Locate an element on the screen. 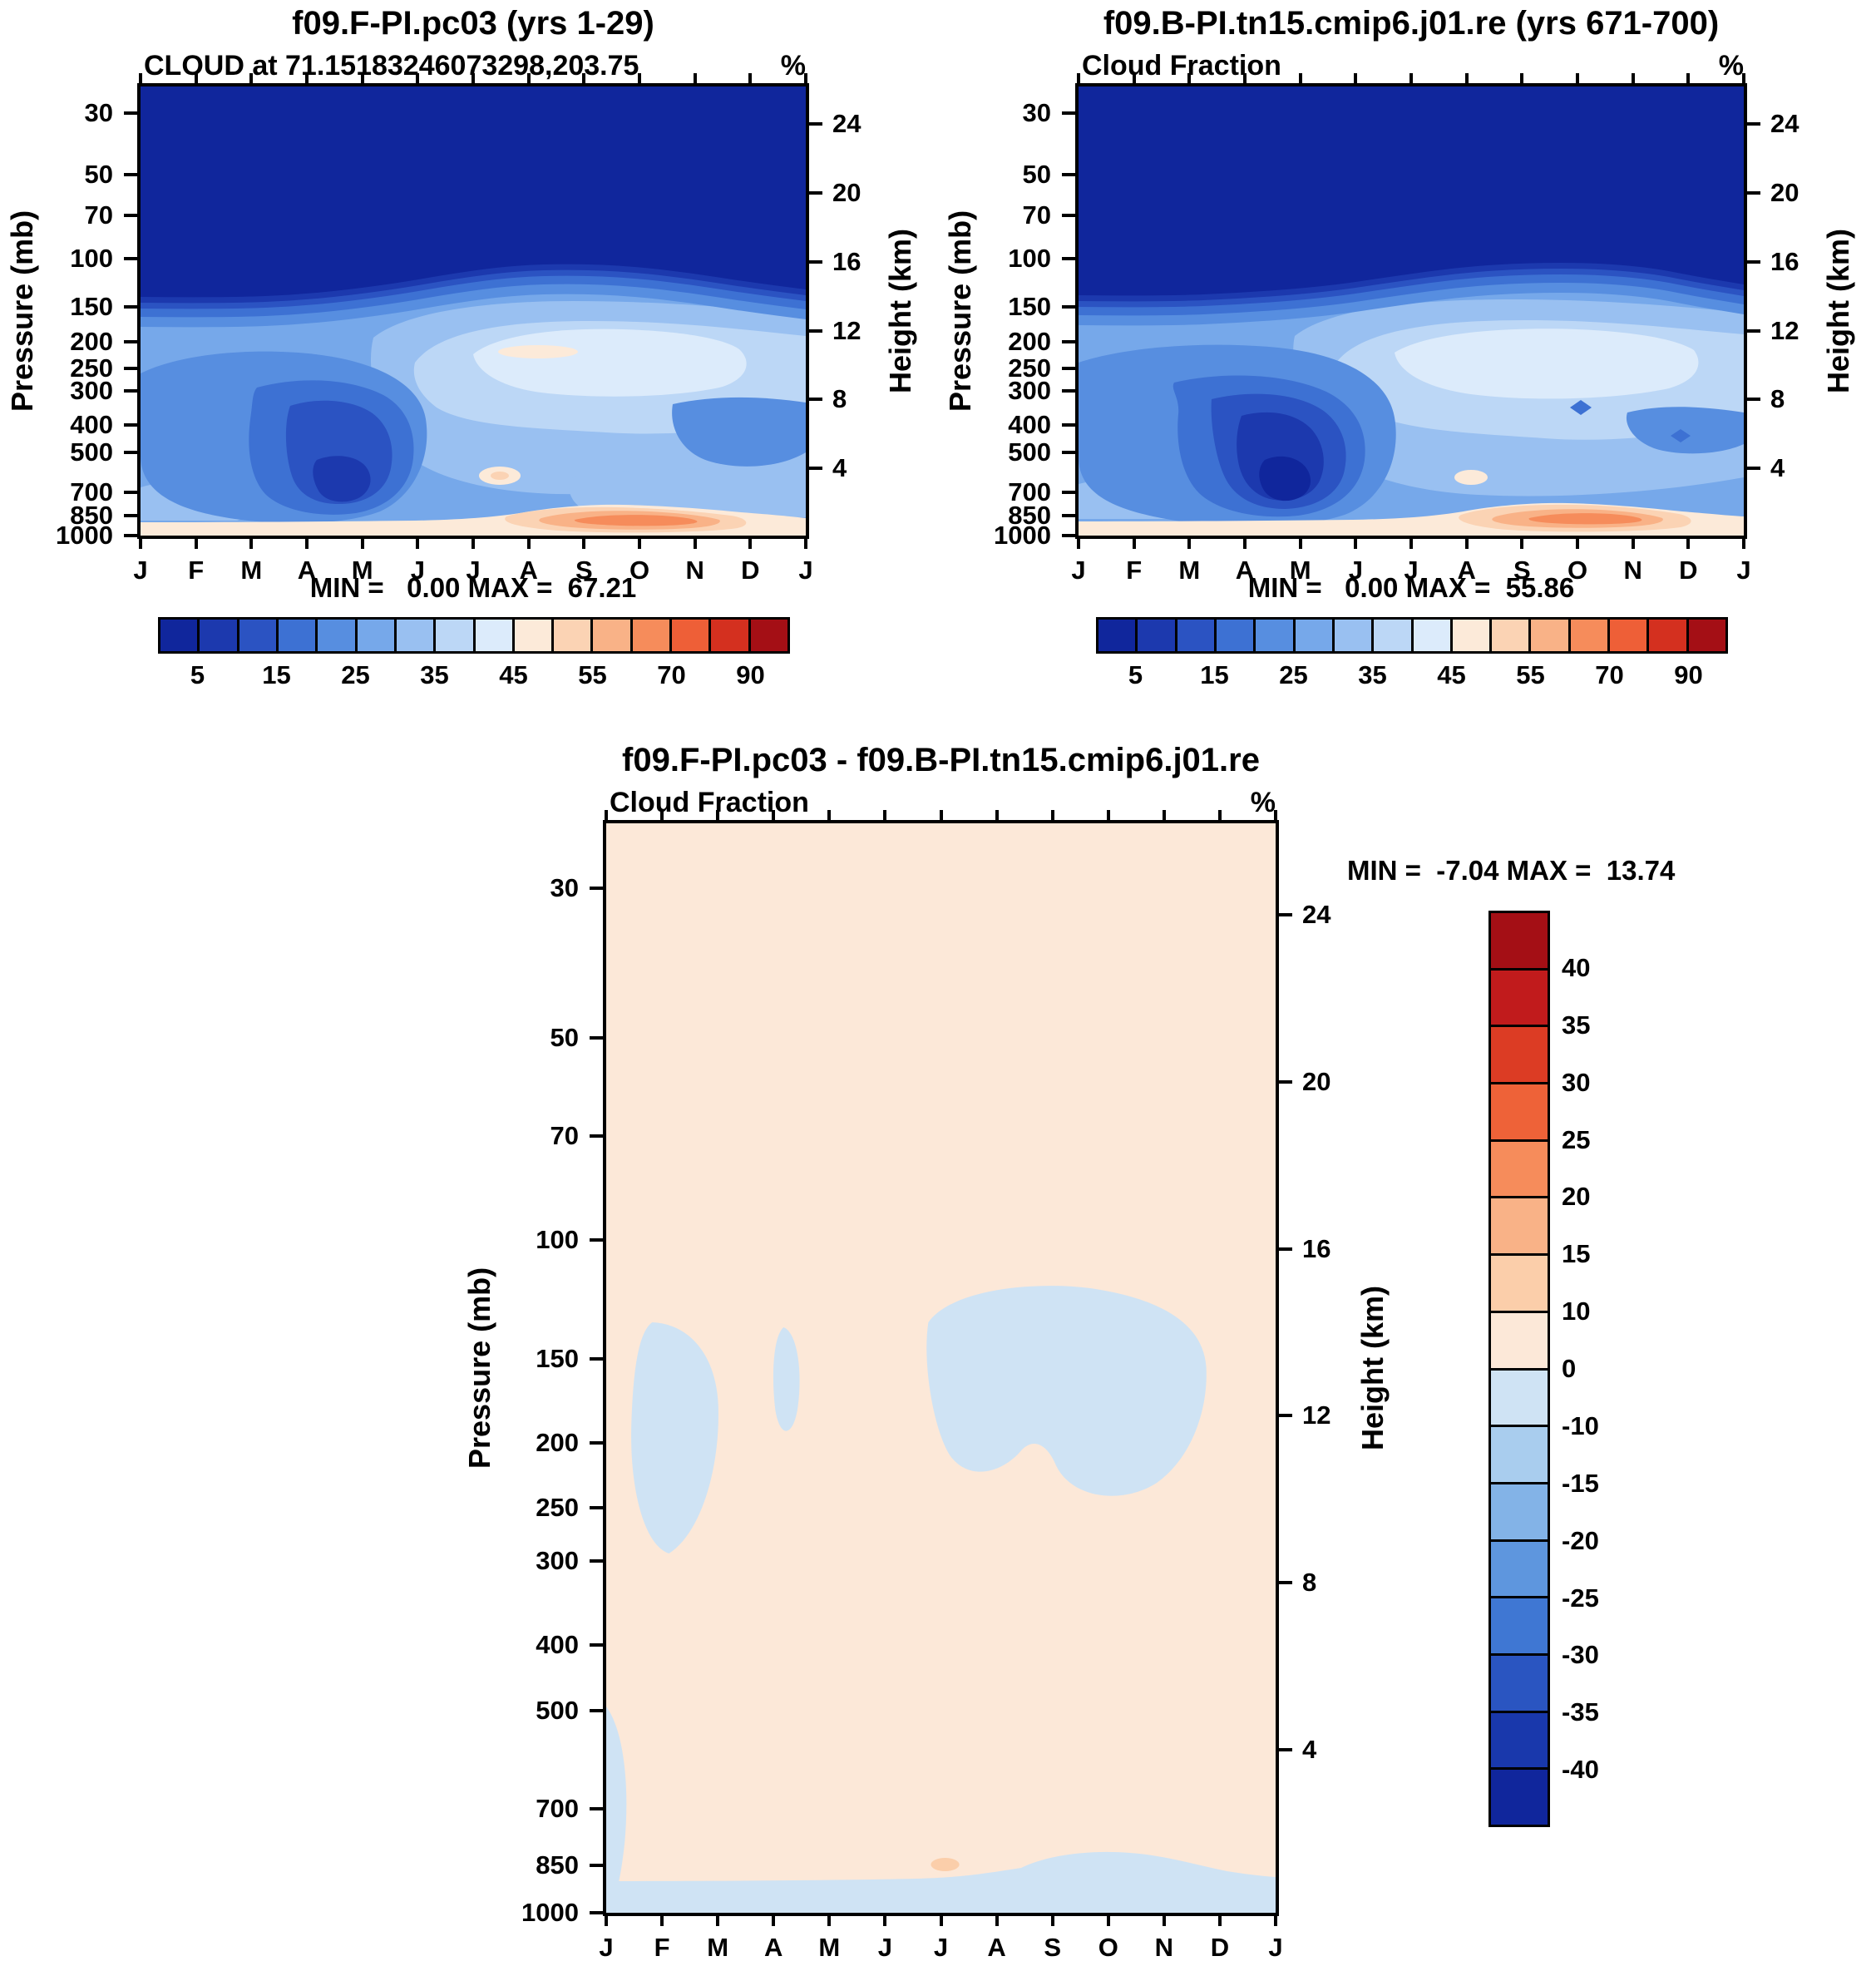 Image resolution: width=1876 pixels, height=1961 pixels. contour-field-top-left is located at coordinates (474, 311).